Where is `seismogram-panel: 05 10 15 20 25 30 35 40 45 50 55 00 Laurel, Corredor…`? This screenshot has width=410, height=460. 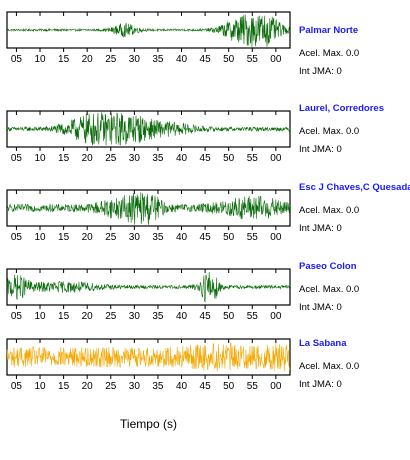
seismogram-panel: 05 10 15 20 25 30 35 40 45 50 55 00 Laurel, Corredor… is located at coordinates (195, 133).